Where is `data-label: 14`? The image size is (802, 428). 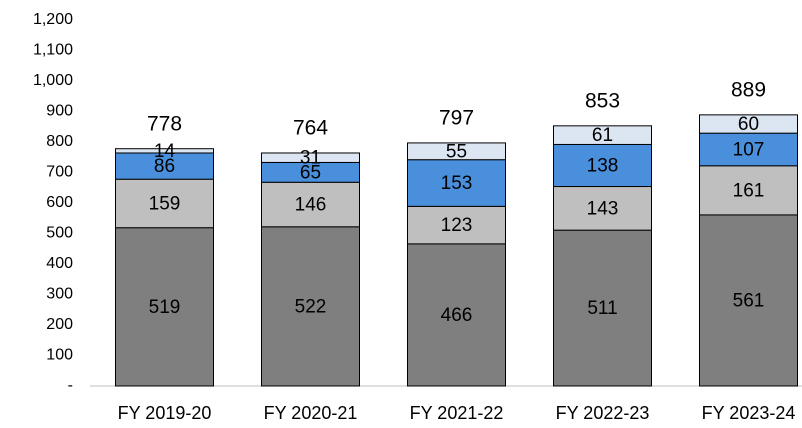
data-label: 14 is located at coordinates (165, 151).